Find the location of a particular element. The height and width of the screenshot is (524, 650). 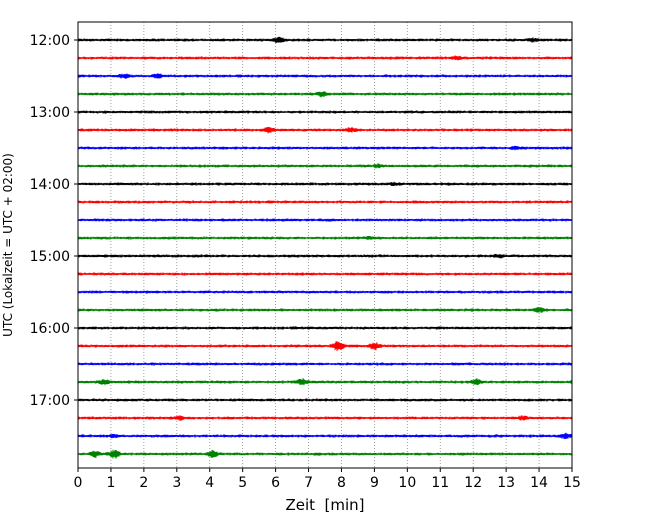

x-tick-label: 9 is located at coordinates (374, 483).